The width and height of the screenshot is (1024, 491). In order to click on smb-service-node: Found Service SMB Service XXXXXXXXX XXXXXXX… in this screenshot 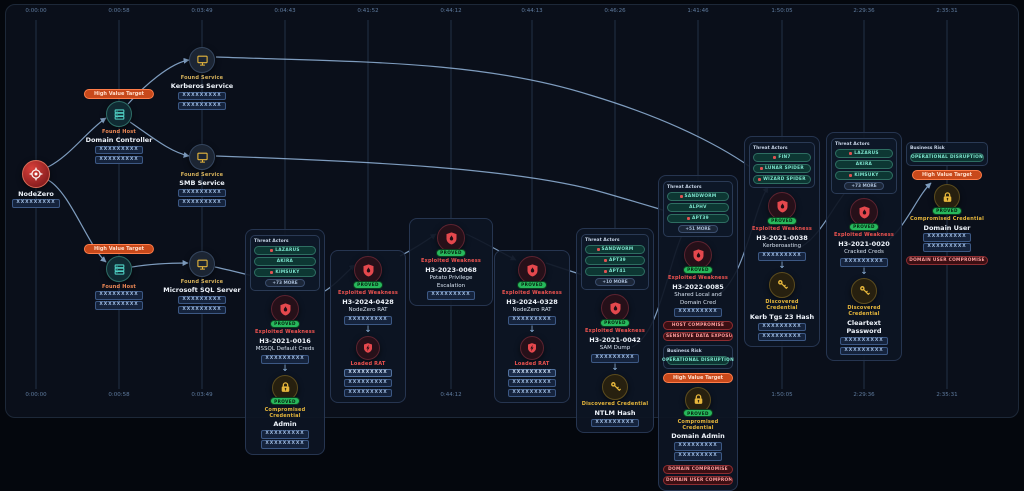, I will do `click(202, 176)`.